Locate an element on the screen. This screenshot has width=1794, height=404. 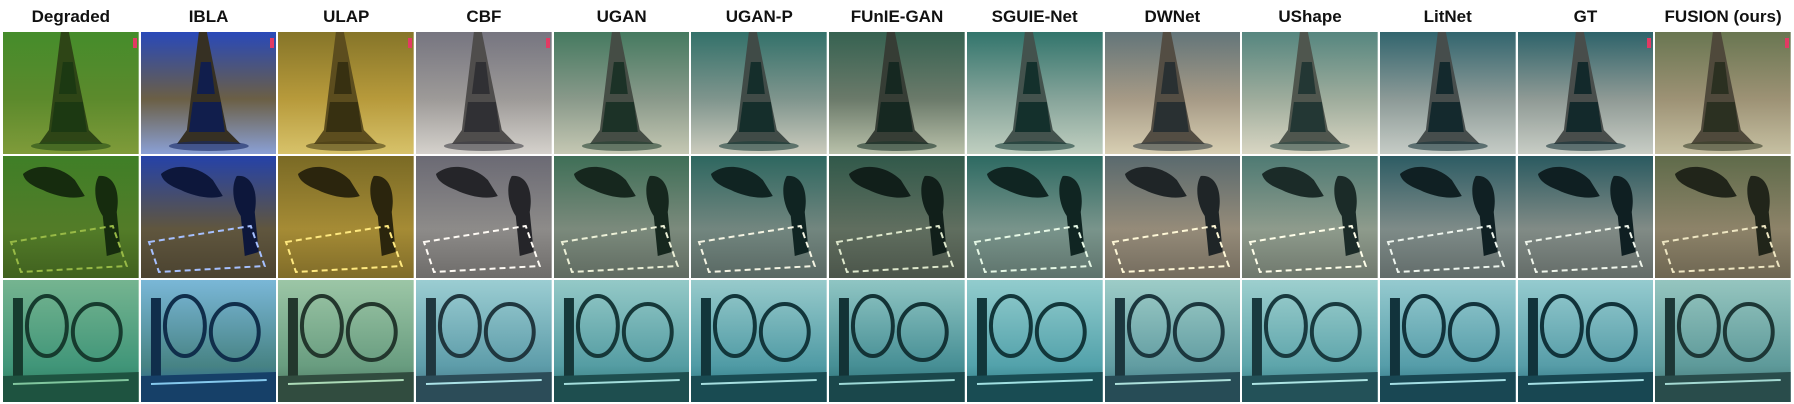
column-label: IBLA is located at coordinates (208, 16).